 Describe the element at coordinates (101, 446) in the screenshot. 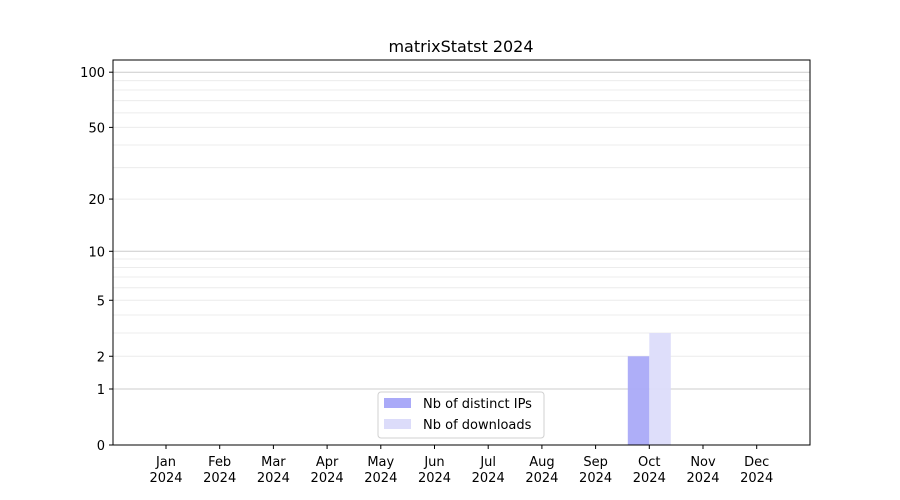

I see `y-tick-label: 0` at that location.